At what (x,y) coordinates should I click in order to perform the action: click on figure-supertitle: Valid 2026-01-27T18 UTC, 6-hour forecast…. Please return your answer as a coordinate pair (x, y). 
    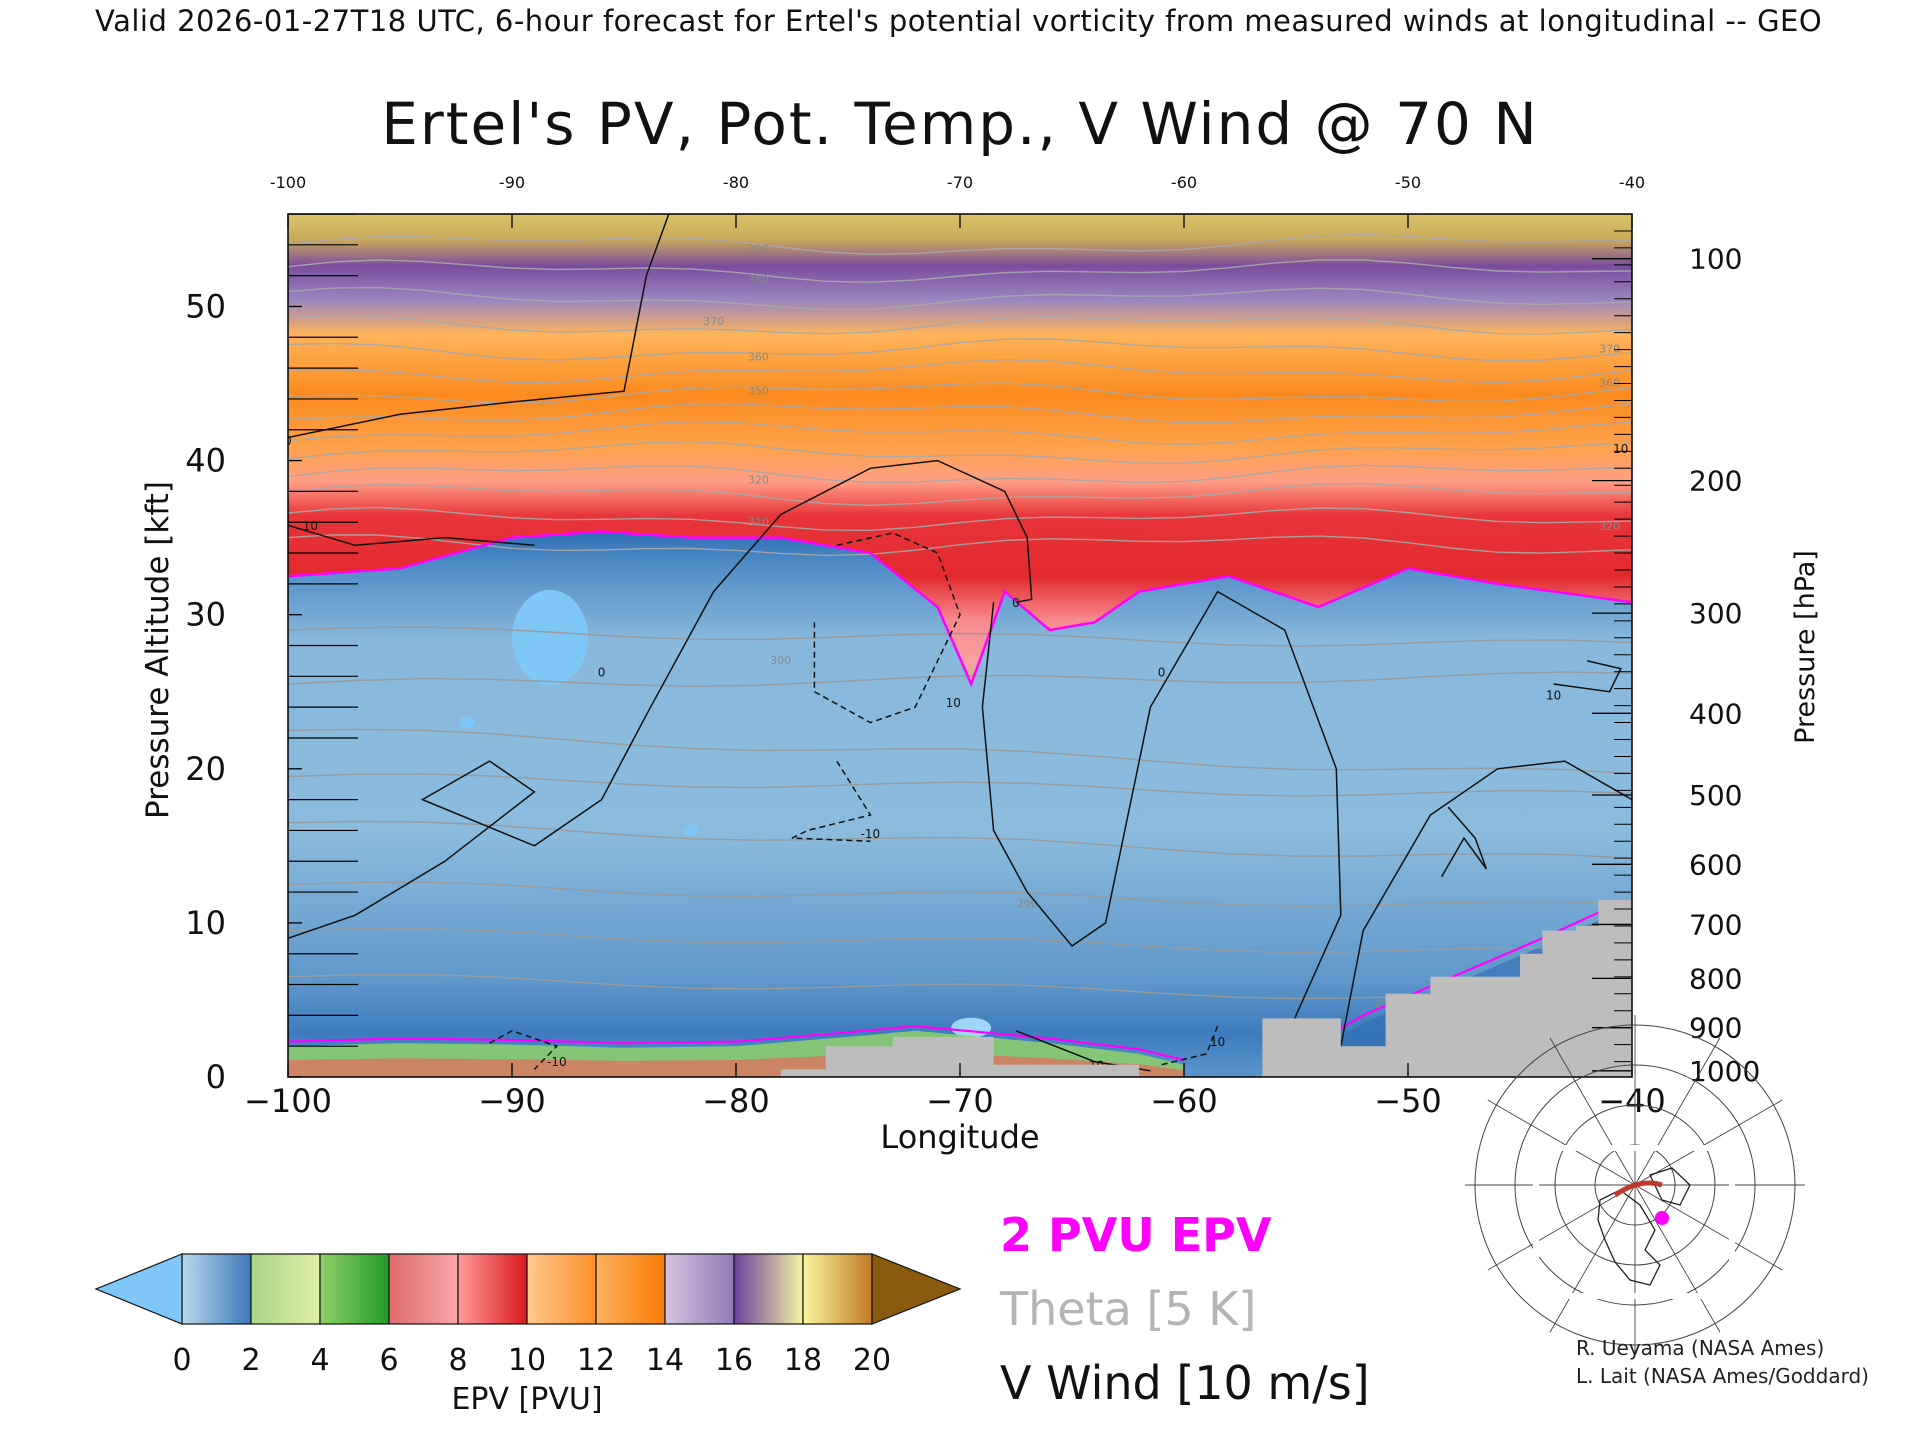
    Looking at the image, I should click on (959, 21).